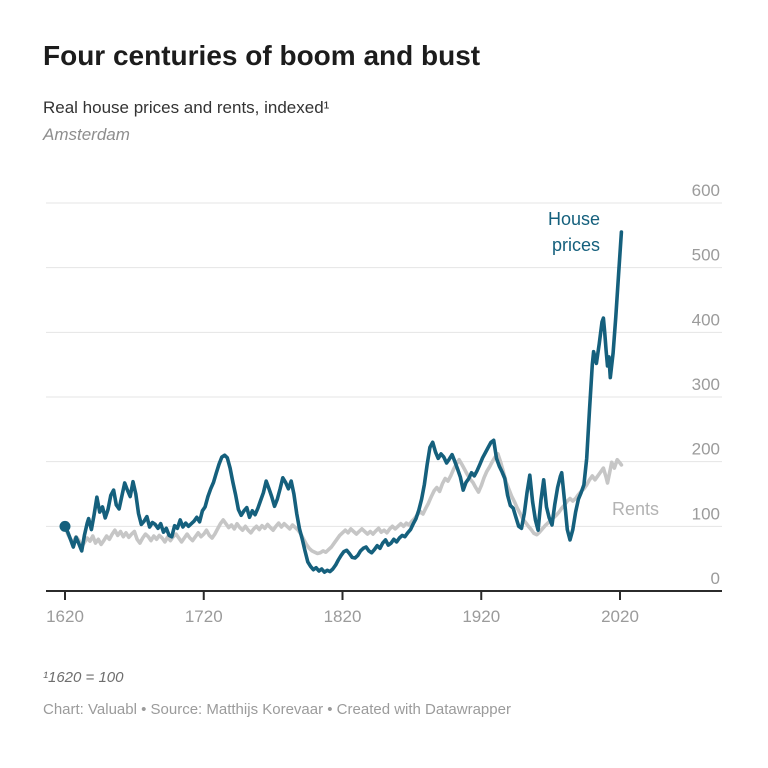 This screenshot has width=768, height=768. Describe the element at coordinates (83, 677) in the screenshot. I see `chart-footnote: ¹1620 = 100` at that location.